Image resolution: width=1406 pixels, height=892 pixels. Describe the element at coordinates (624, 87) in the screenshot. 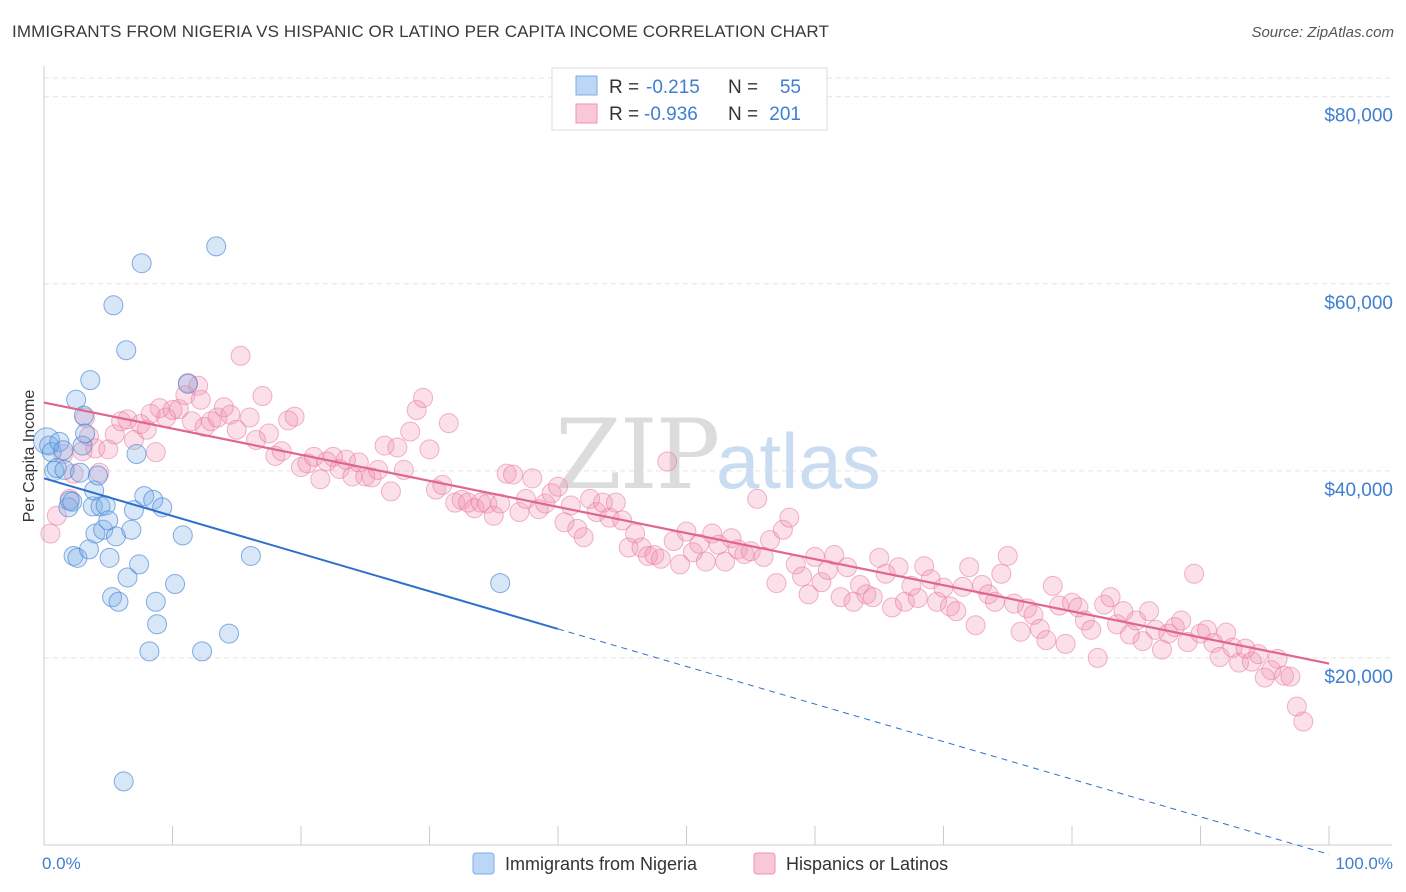

I see `legend-r-label-1: R =` at that location.